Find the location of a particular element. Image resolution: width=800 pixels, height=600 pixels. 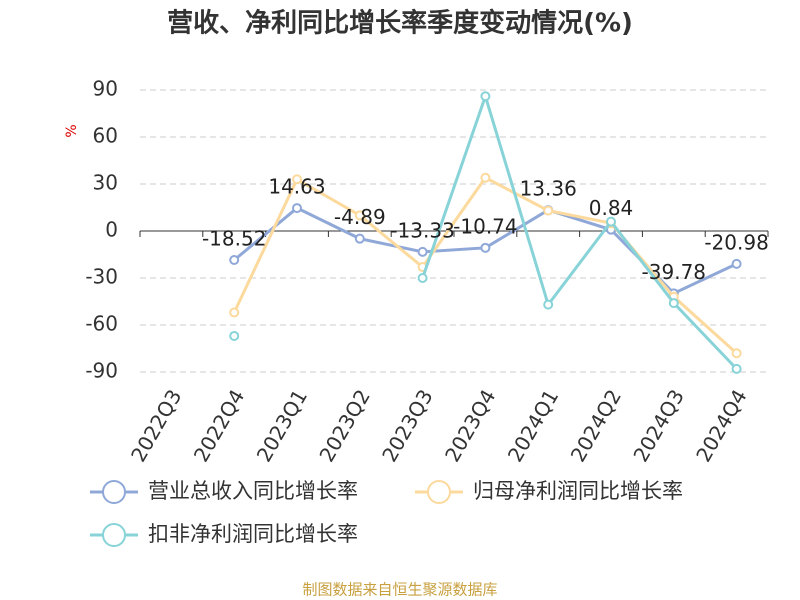

data-label: -4.89 is located at coordinates (360, 217).